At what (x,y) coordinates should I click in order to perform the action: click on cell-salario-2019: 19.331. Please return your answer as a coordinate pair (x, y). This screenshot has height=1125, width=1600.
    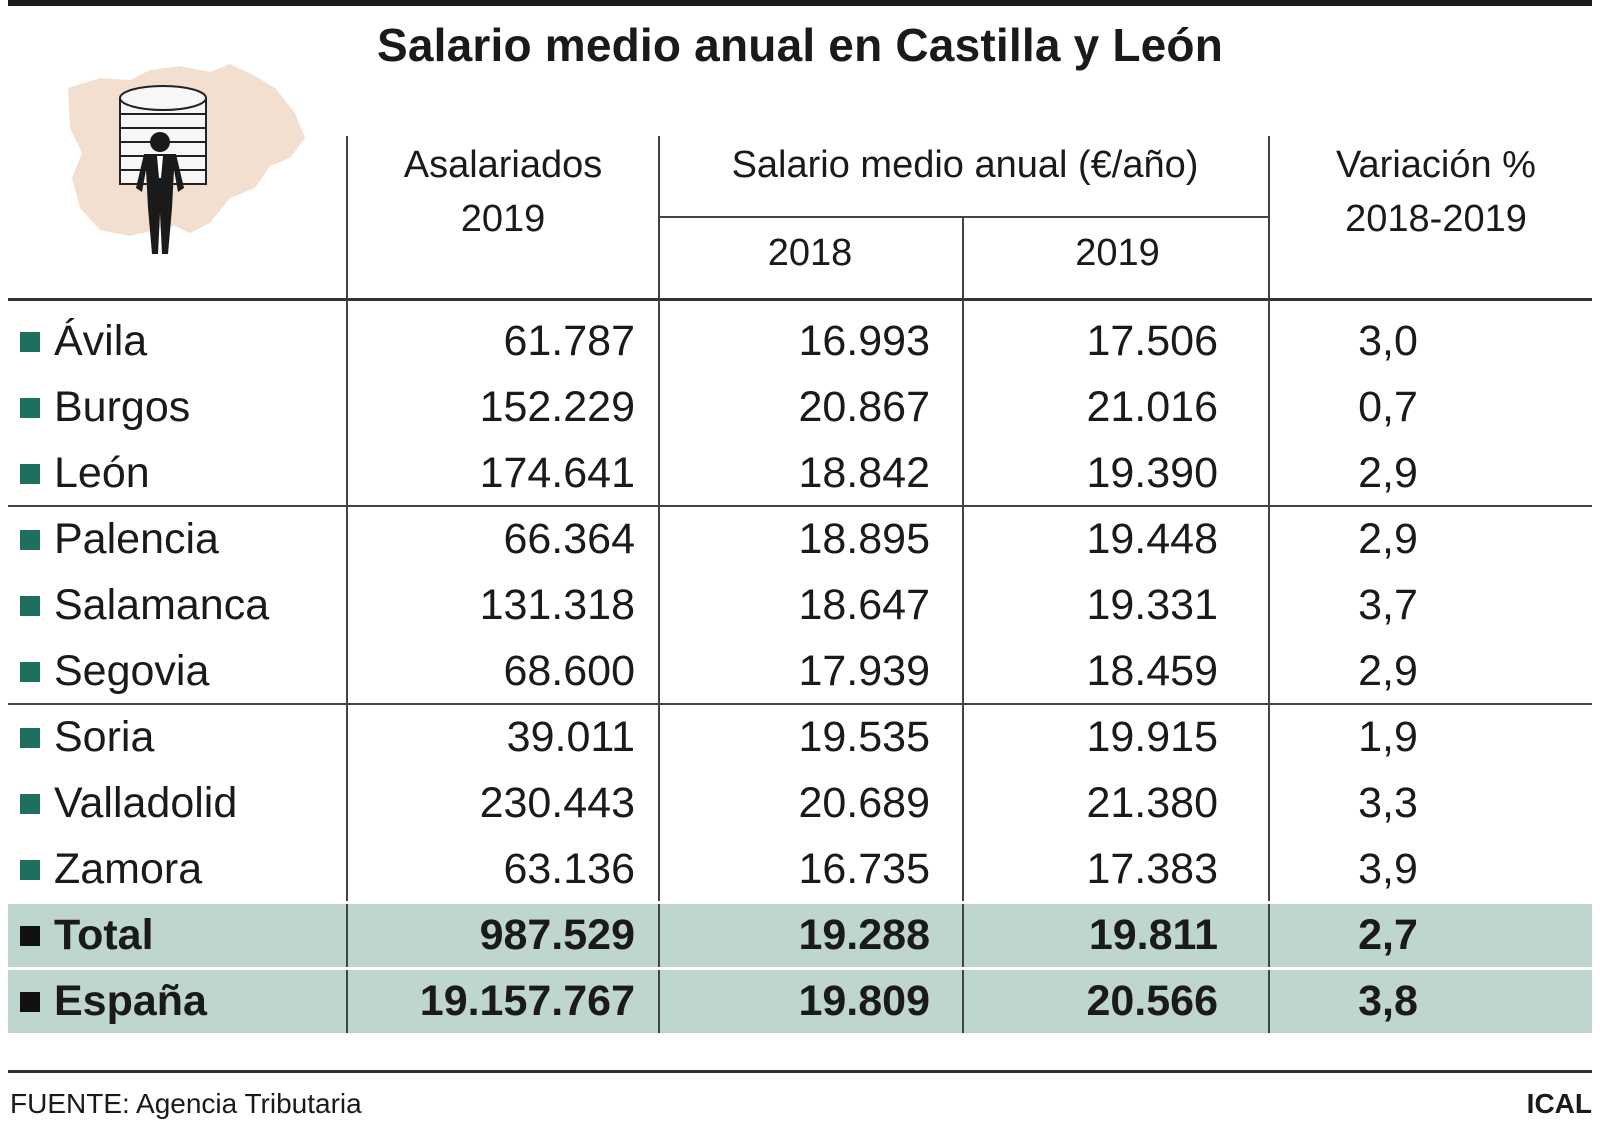
    Looking at the image, I should click on (1152, 605).